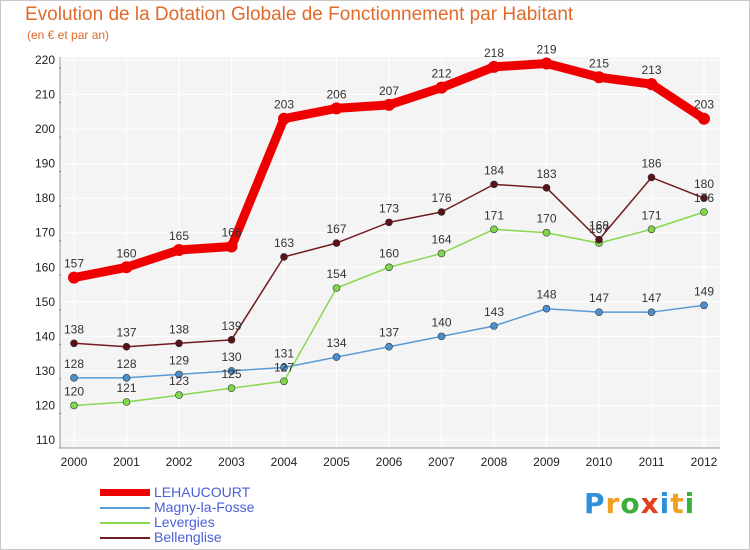 The height and width of the screenshot is (550, 750). I want to click on y-tick-label: 110, so click(45, 440).